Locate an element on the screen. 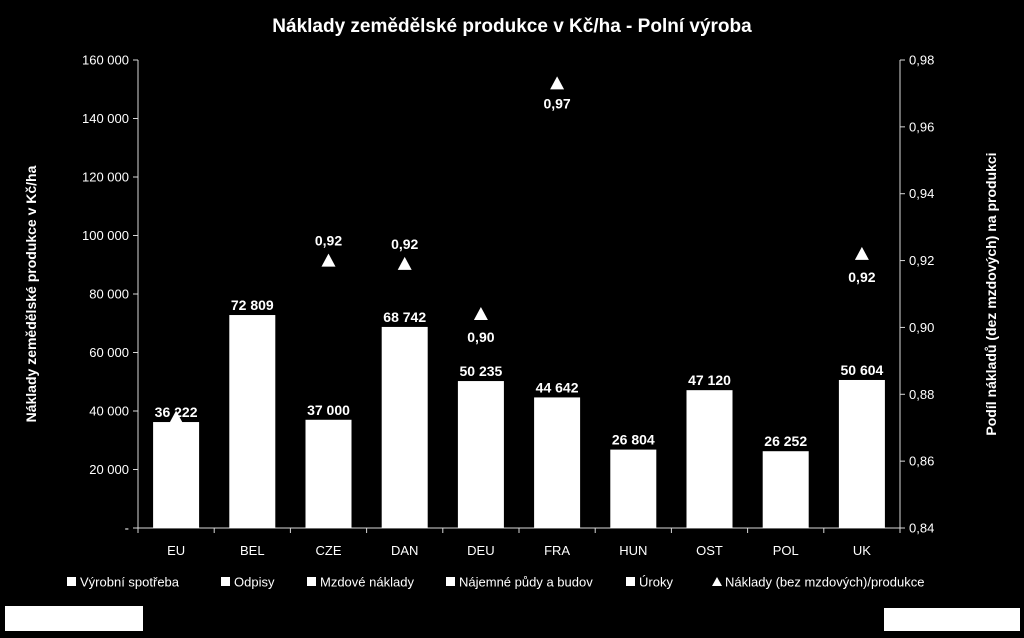 This screenshot has height=638, width=1024. bar-label: 26 804 is located at coordinates (633, 440).